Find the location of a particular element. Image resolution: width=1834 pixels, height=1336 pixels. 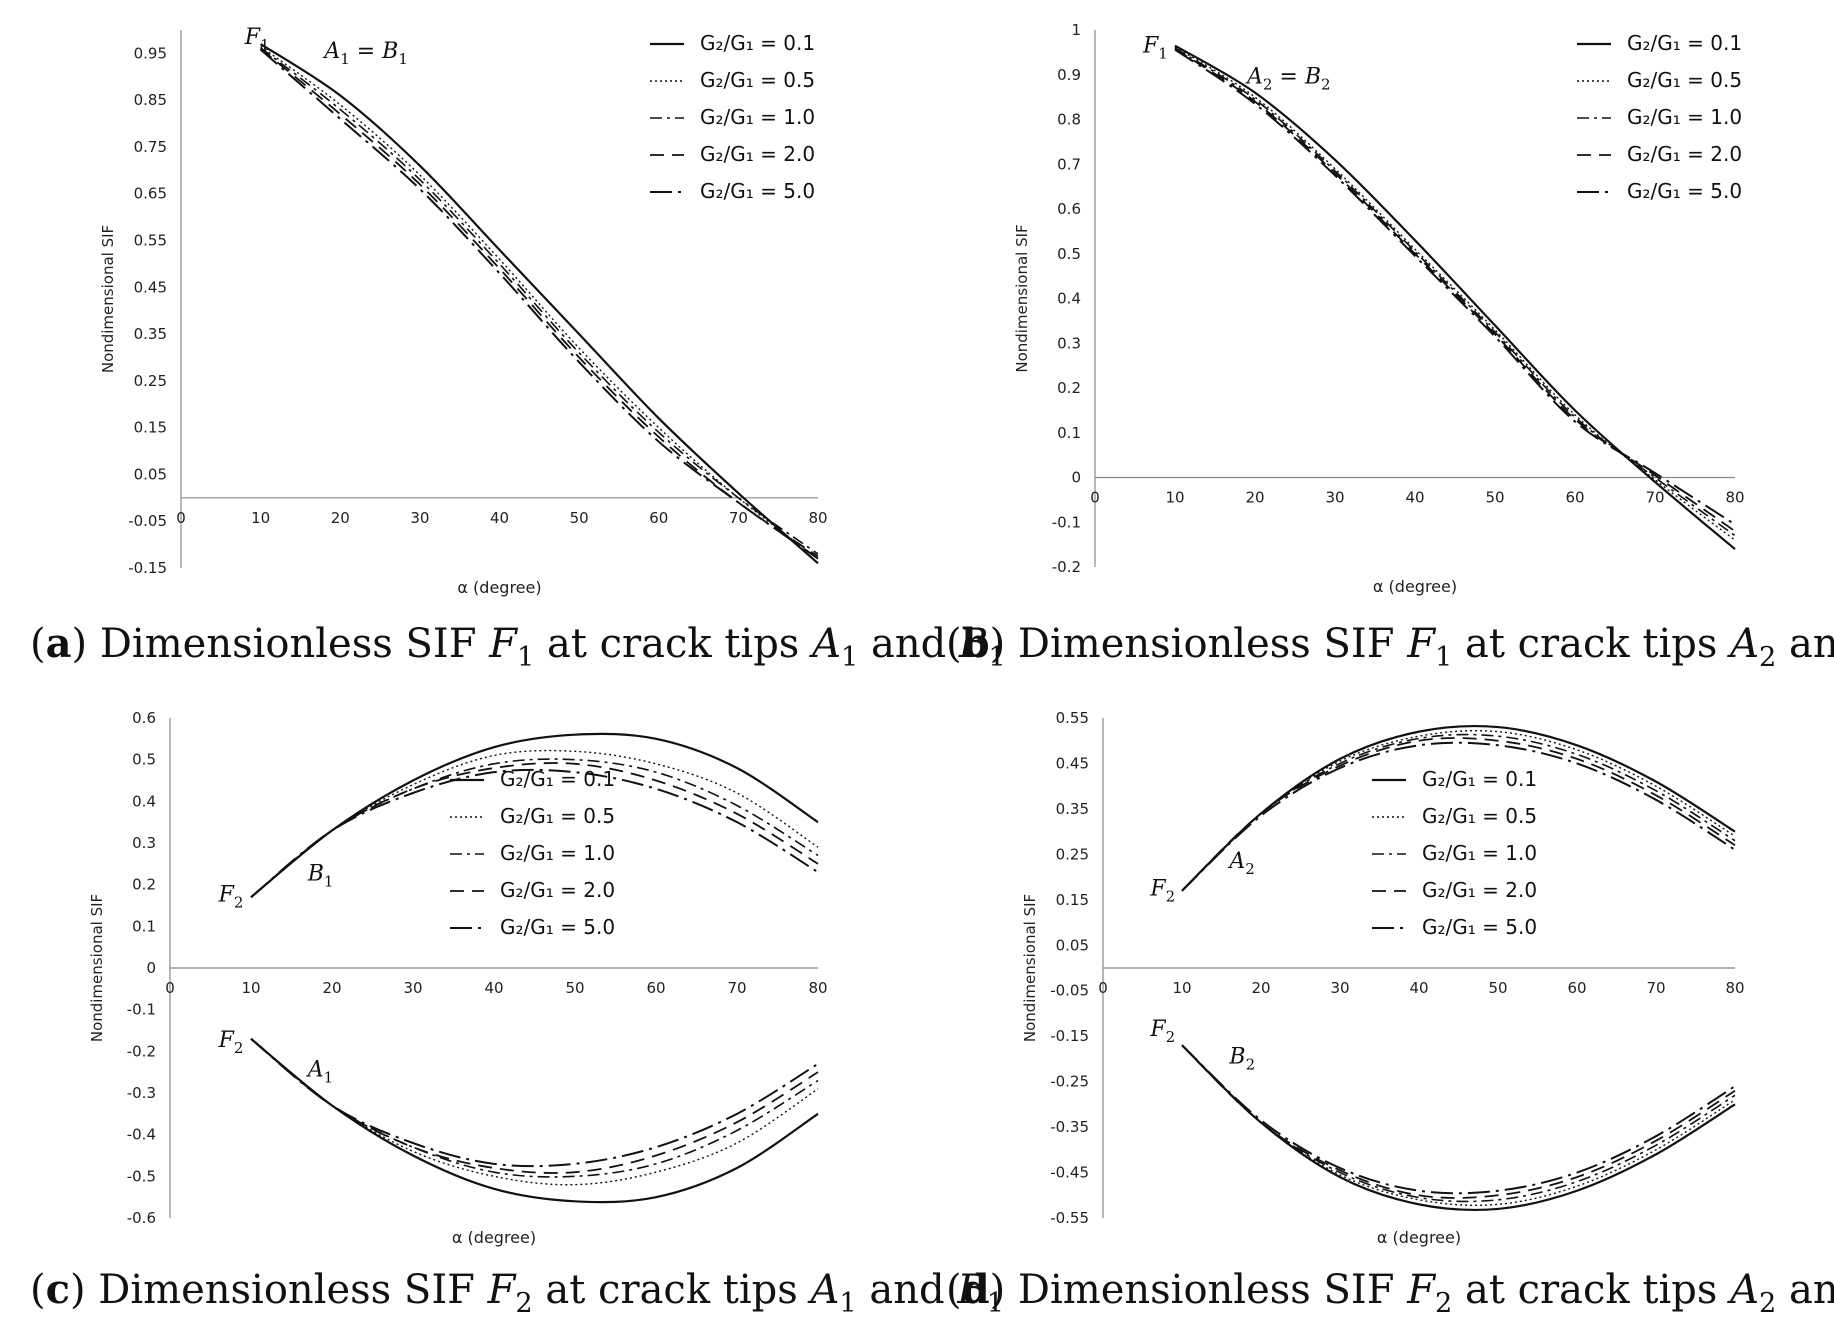

legend-label: G₂/G₁ = 2.0 is located at coordinates (757, 154).